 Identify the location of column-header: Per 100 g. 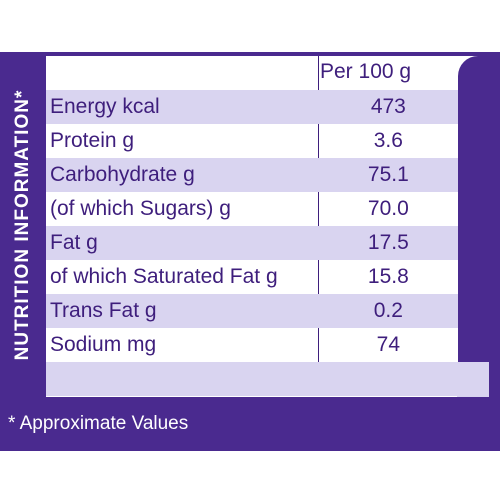
(366, 71).